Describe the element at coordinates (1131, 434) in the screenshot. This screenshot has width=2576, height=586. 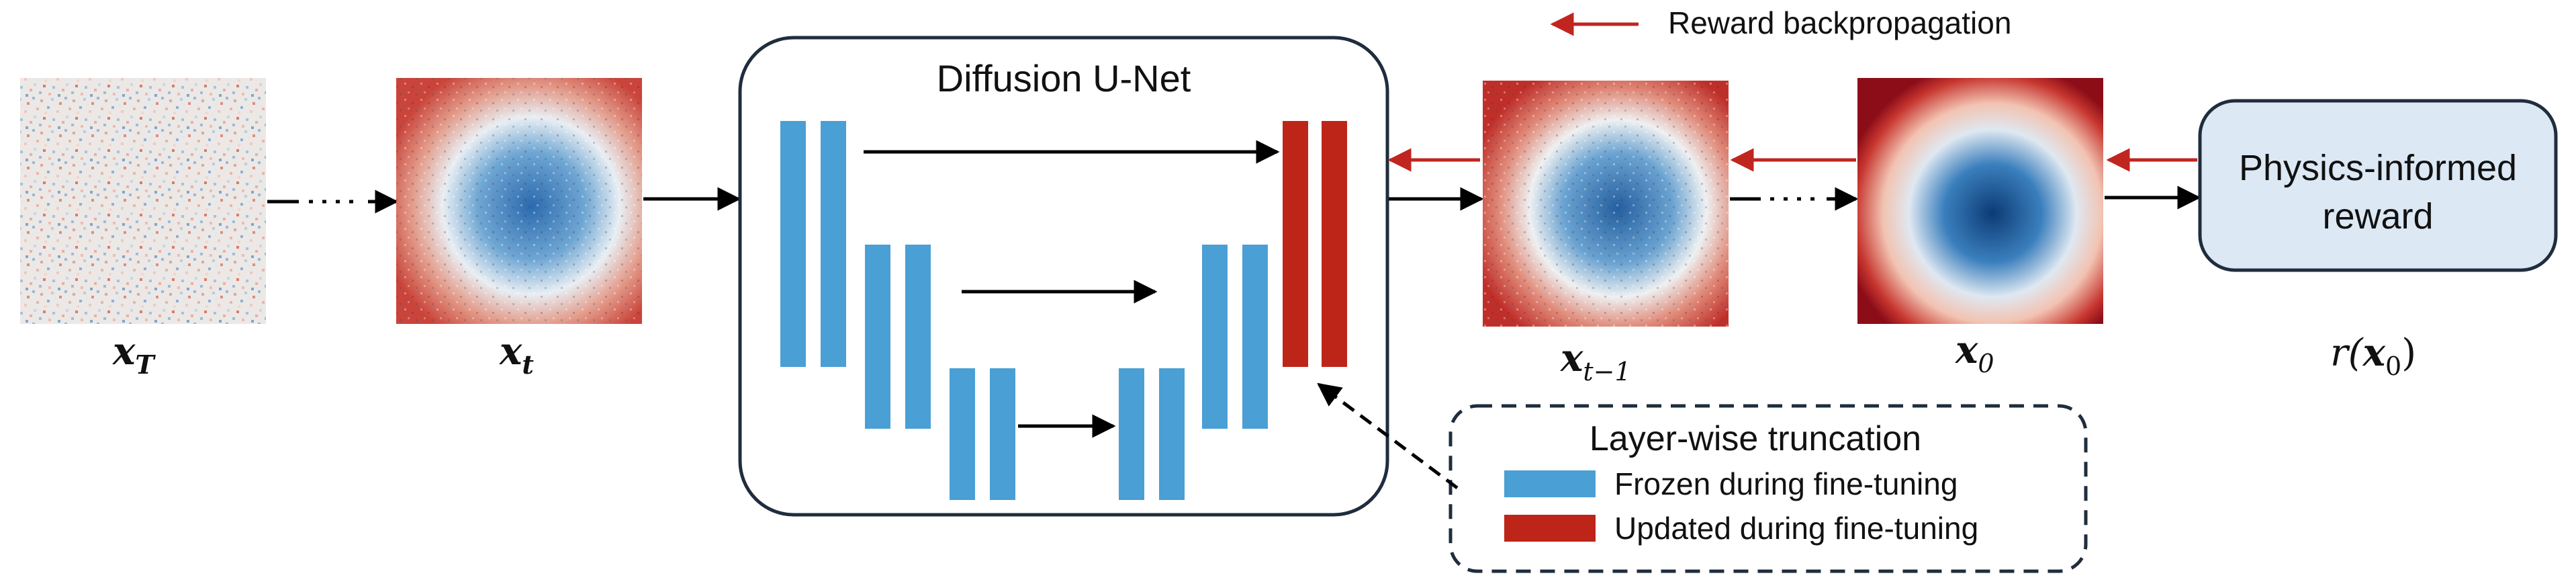
I see `decoder-block-3a` at that location.